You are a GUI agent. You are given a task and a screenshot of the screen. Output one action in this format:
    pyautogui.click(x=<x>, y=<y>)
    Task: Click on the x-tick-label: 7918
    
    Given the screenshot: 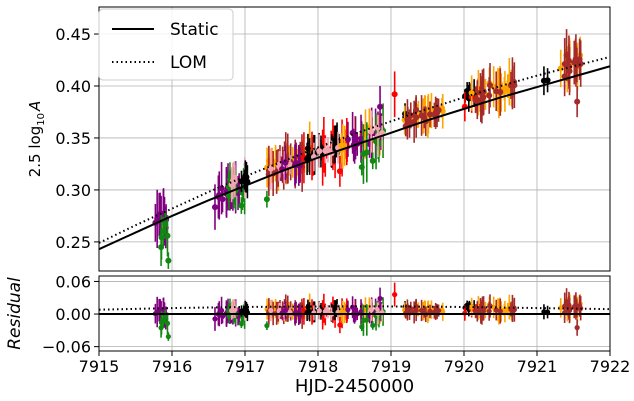 What is the action you would take?
    pyautogui.click(x=318, y=366)
    